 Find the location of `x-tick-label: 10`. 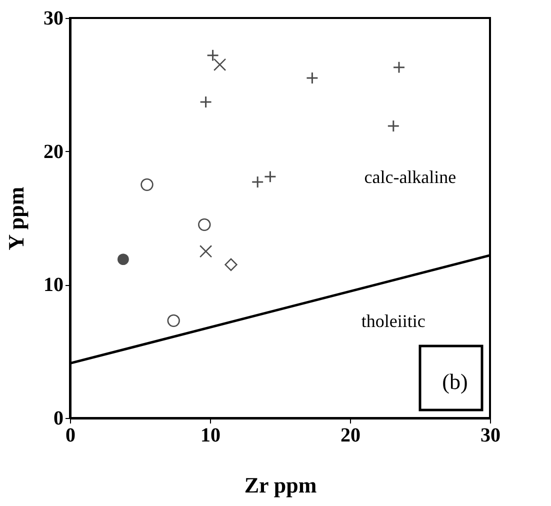

x-tick-label: 10 is located at coordinates (210, 435).